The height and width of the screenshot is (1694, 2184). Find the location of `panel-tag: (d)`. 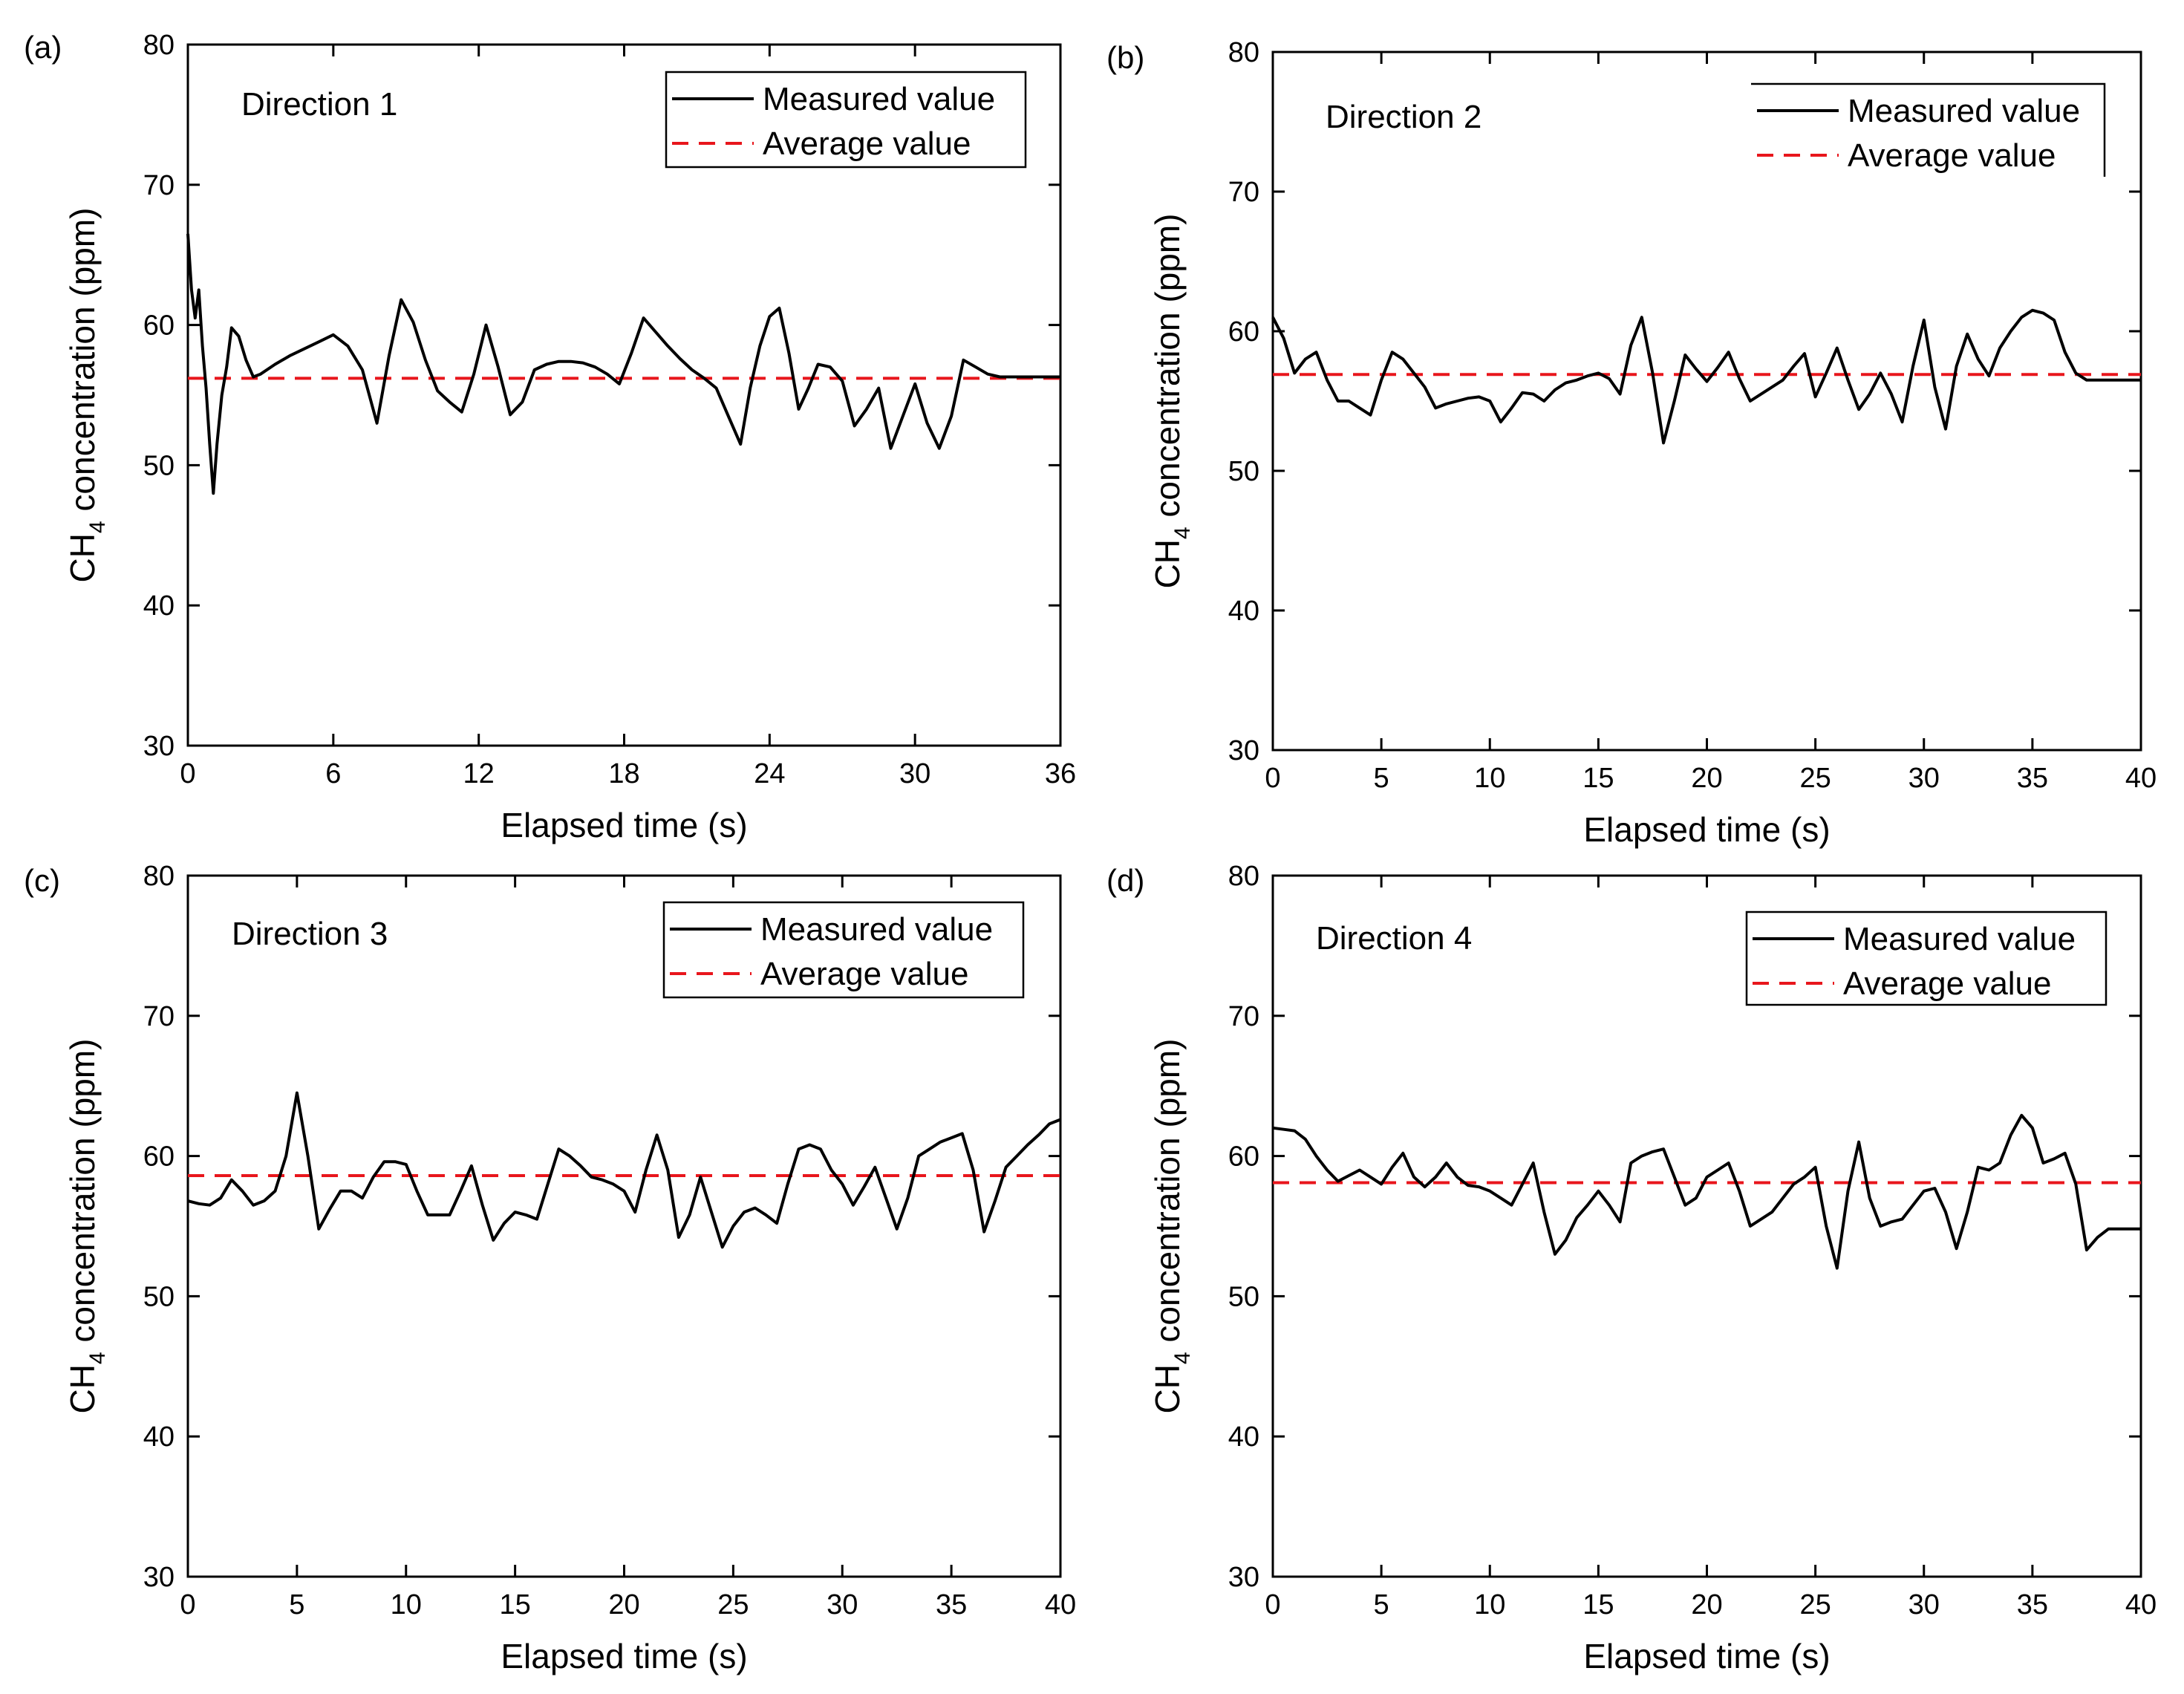

panel-tag: (d) is located at coordinates (1125, 880).